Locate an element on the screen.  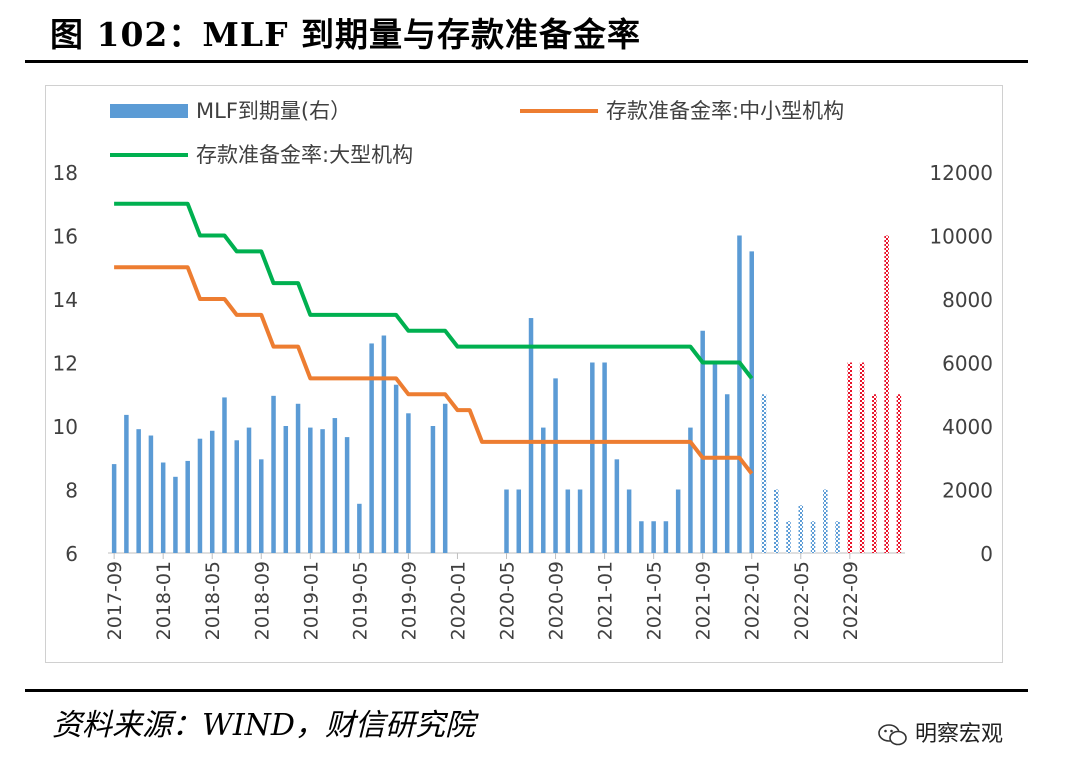
chart-legend: MLF到期量(右） 存款准备金率:中小型机构 存款准备金率:大型机构 is located at coordinates (477, 133).